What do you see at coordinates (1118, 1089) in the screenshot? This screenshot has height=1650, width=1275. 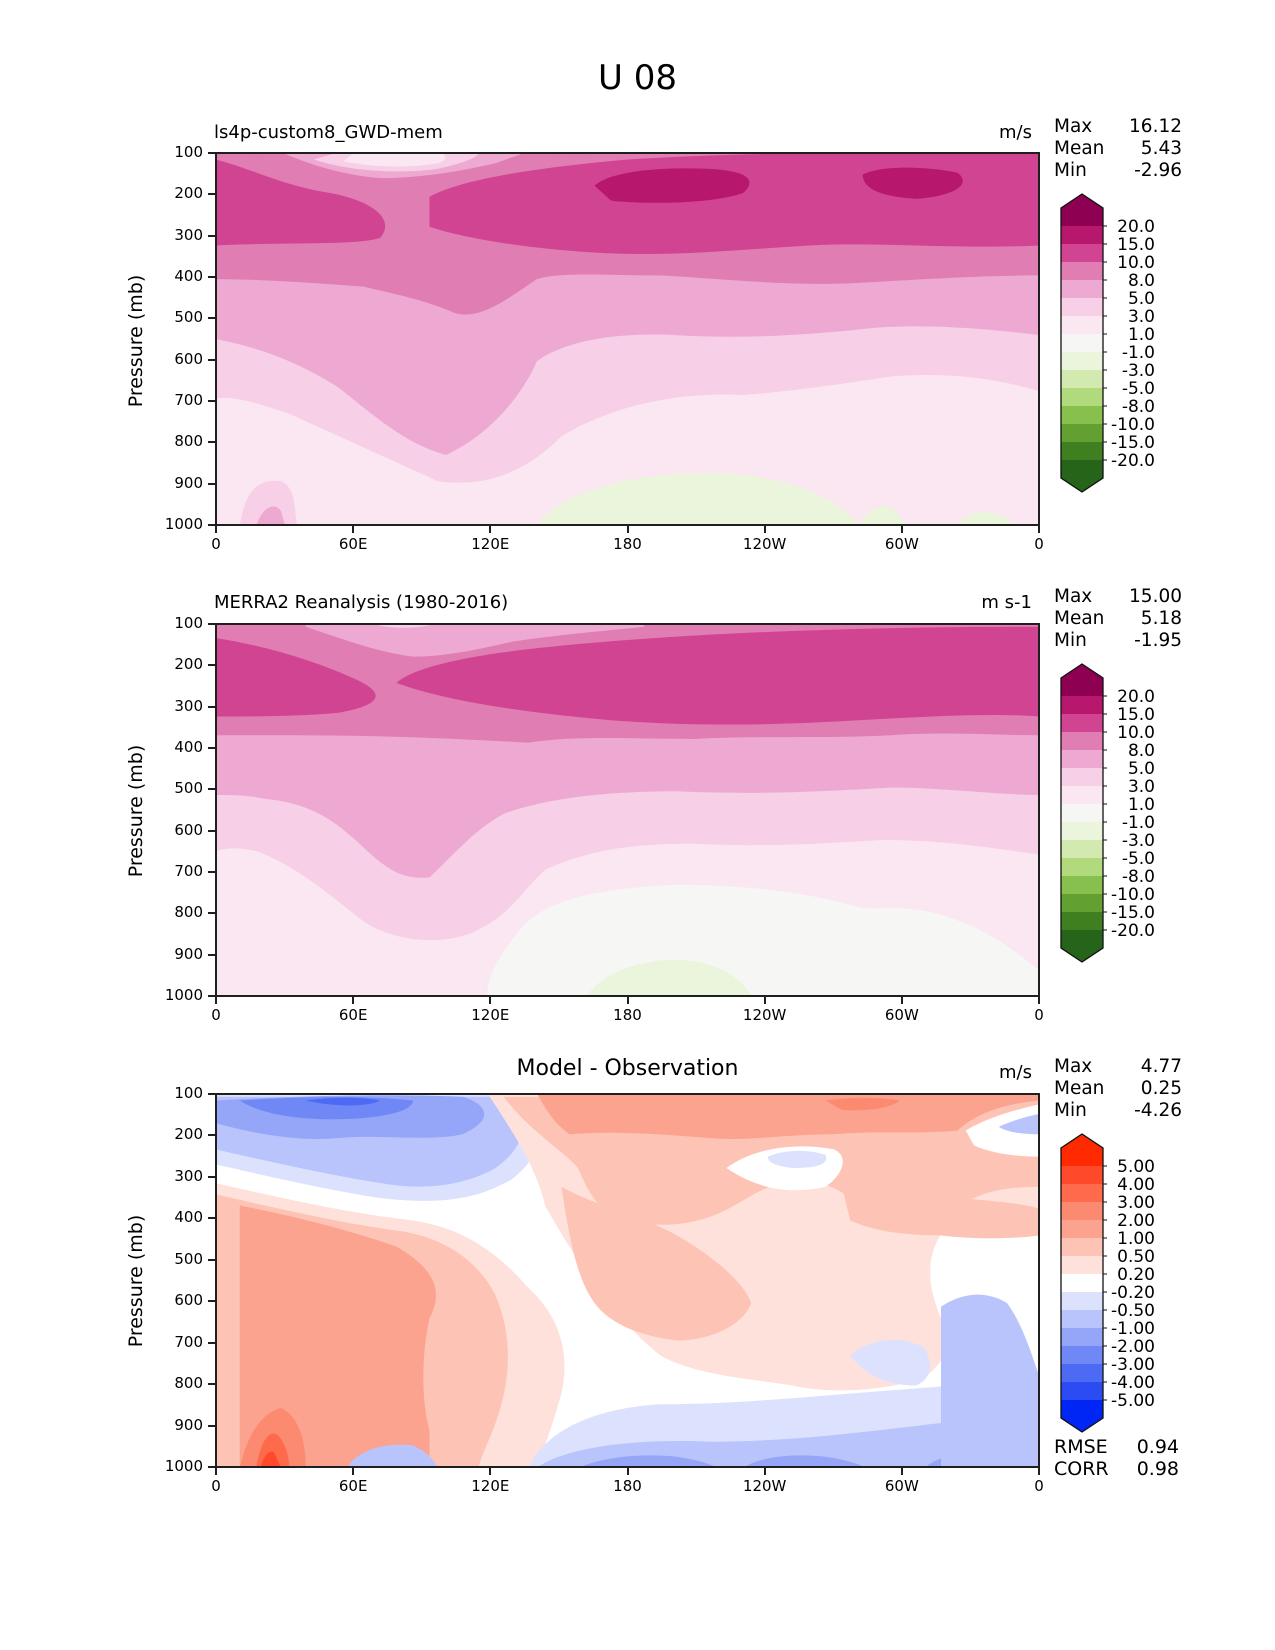 I see `stats-box: Max 4.77 Mean 0.25 Min -4.26` at bounding box center [1118, 1089].